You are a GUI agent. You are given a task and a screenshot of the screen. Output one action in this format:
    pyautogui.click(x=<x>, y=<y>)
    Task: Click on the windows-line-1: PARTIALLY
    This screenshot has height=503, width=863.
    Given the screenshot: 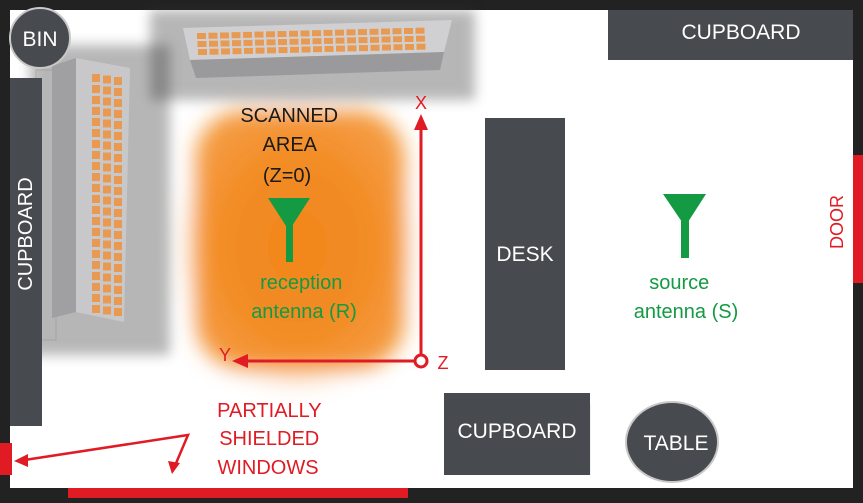 What is the action you would take?
    pyautogui.click(x=269, y=411)
    